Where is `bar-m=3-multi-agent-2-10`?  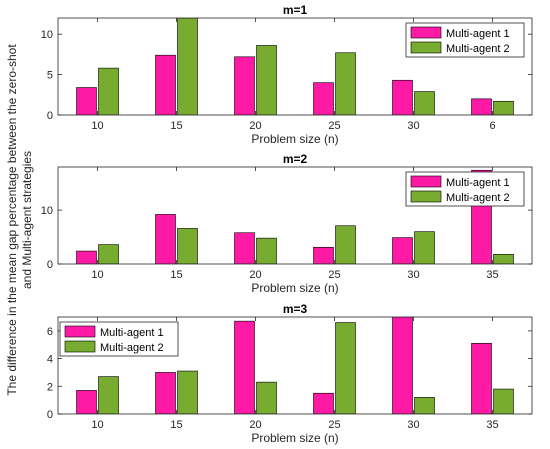
bar-m=3-multi-agent-2-10 is located at coordinates (108, 395).